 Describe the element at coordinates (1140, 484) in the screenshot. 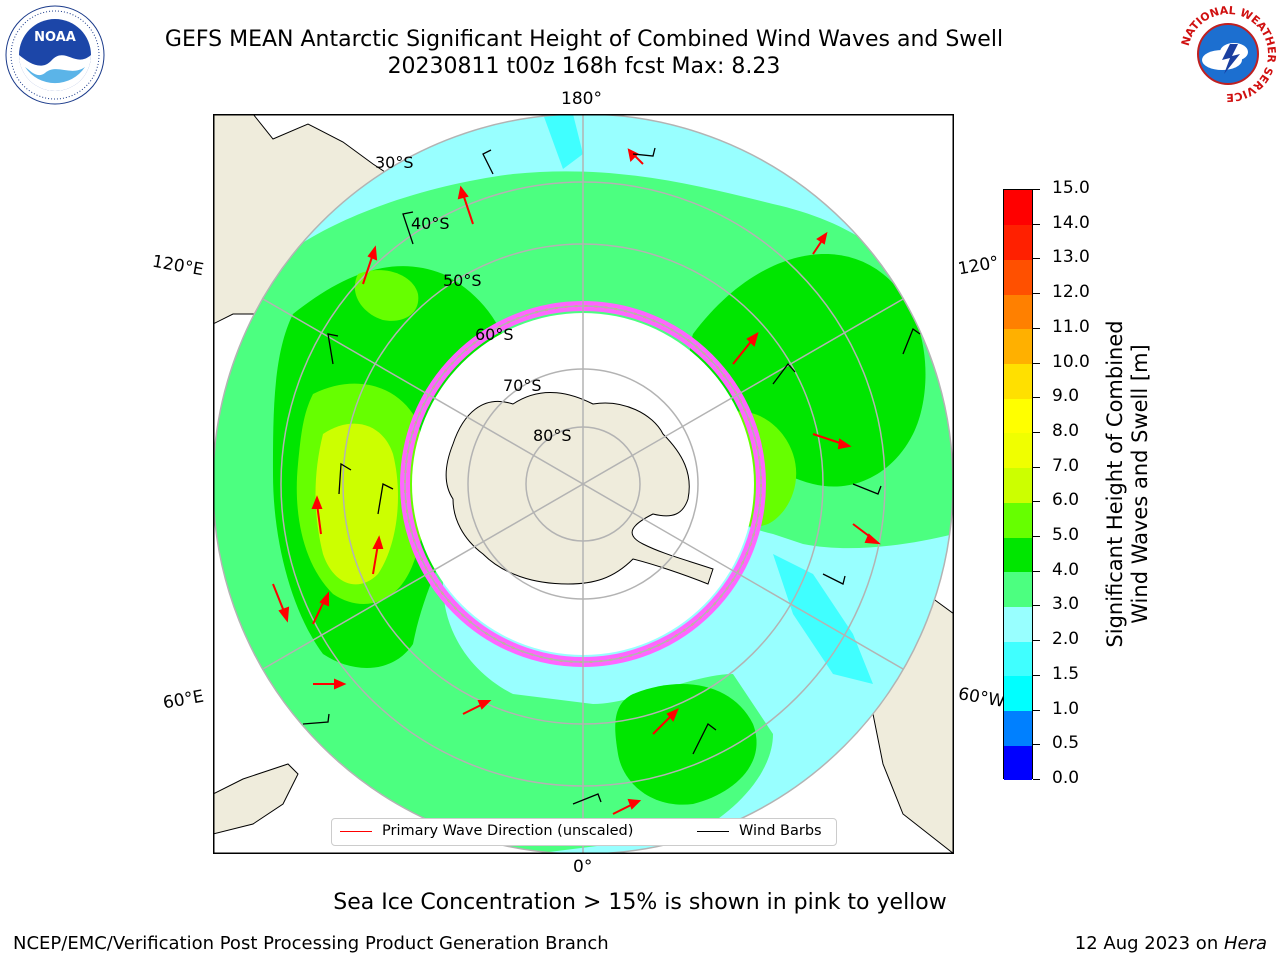

I see `colorbar-label-line2: Wind Waves and Swell [m]` at that location.